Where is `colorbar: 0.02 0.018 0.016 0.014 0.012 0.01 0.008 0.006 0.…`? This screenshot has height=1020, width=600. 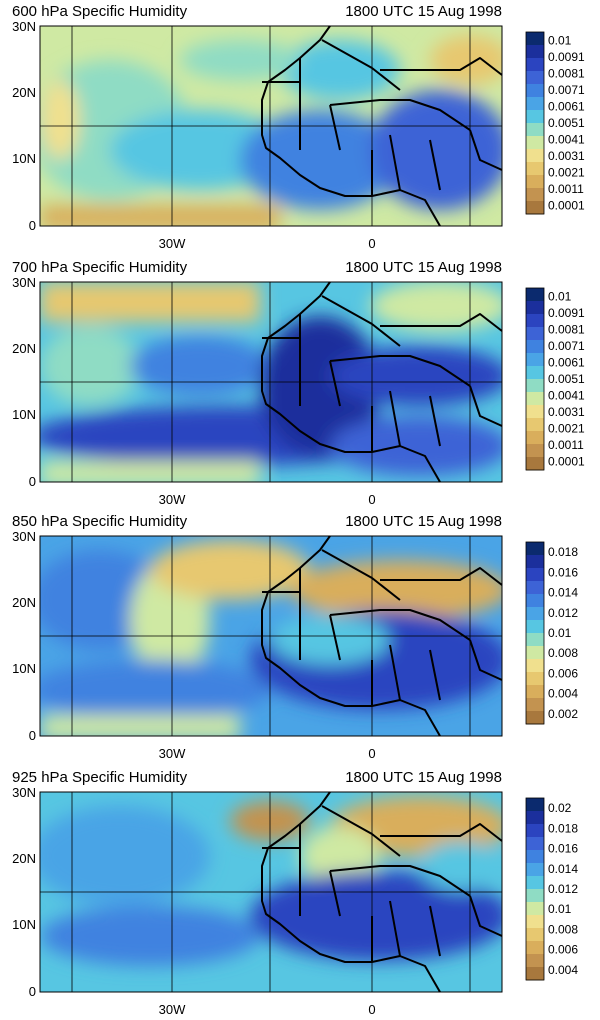 colorbar: 0.02 0.018 0.016 0.014 0.012 0.01 0.008 0.006 0.… is located at coordinates (551, 889).